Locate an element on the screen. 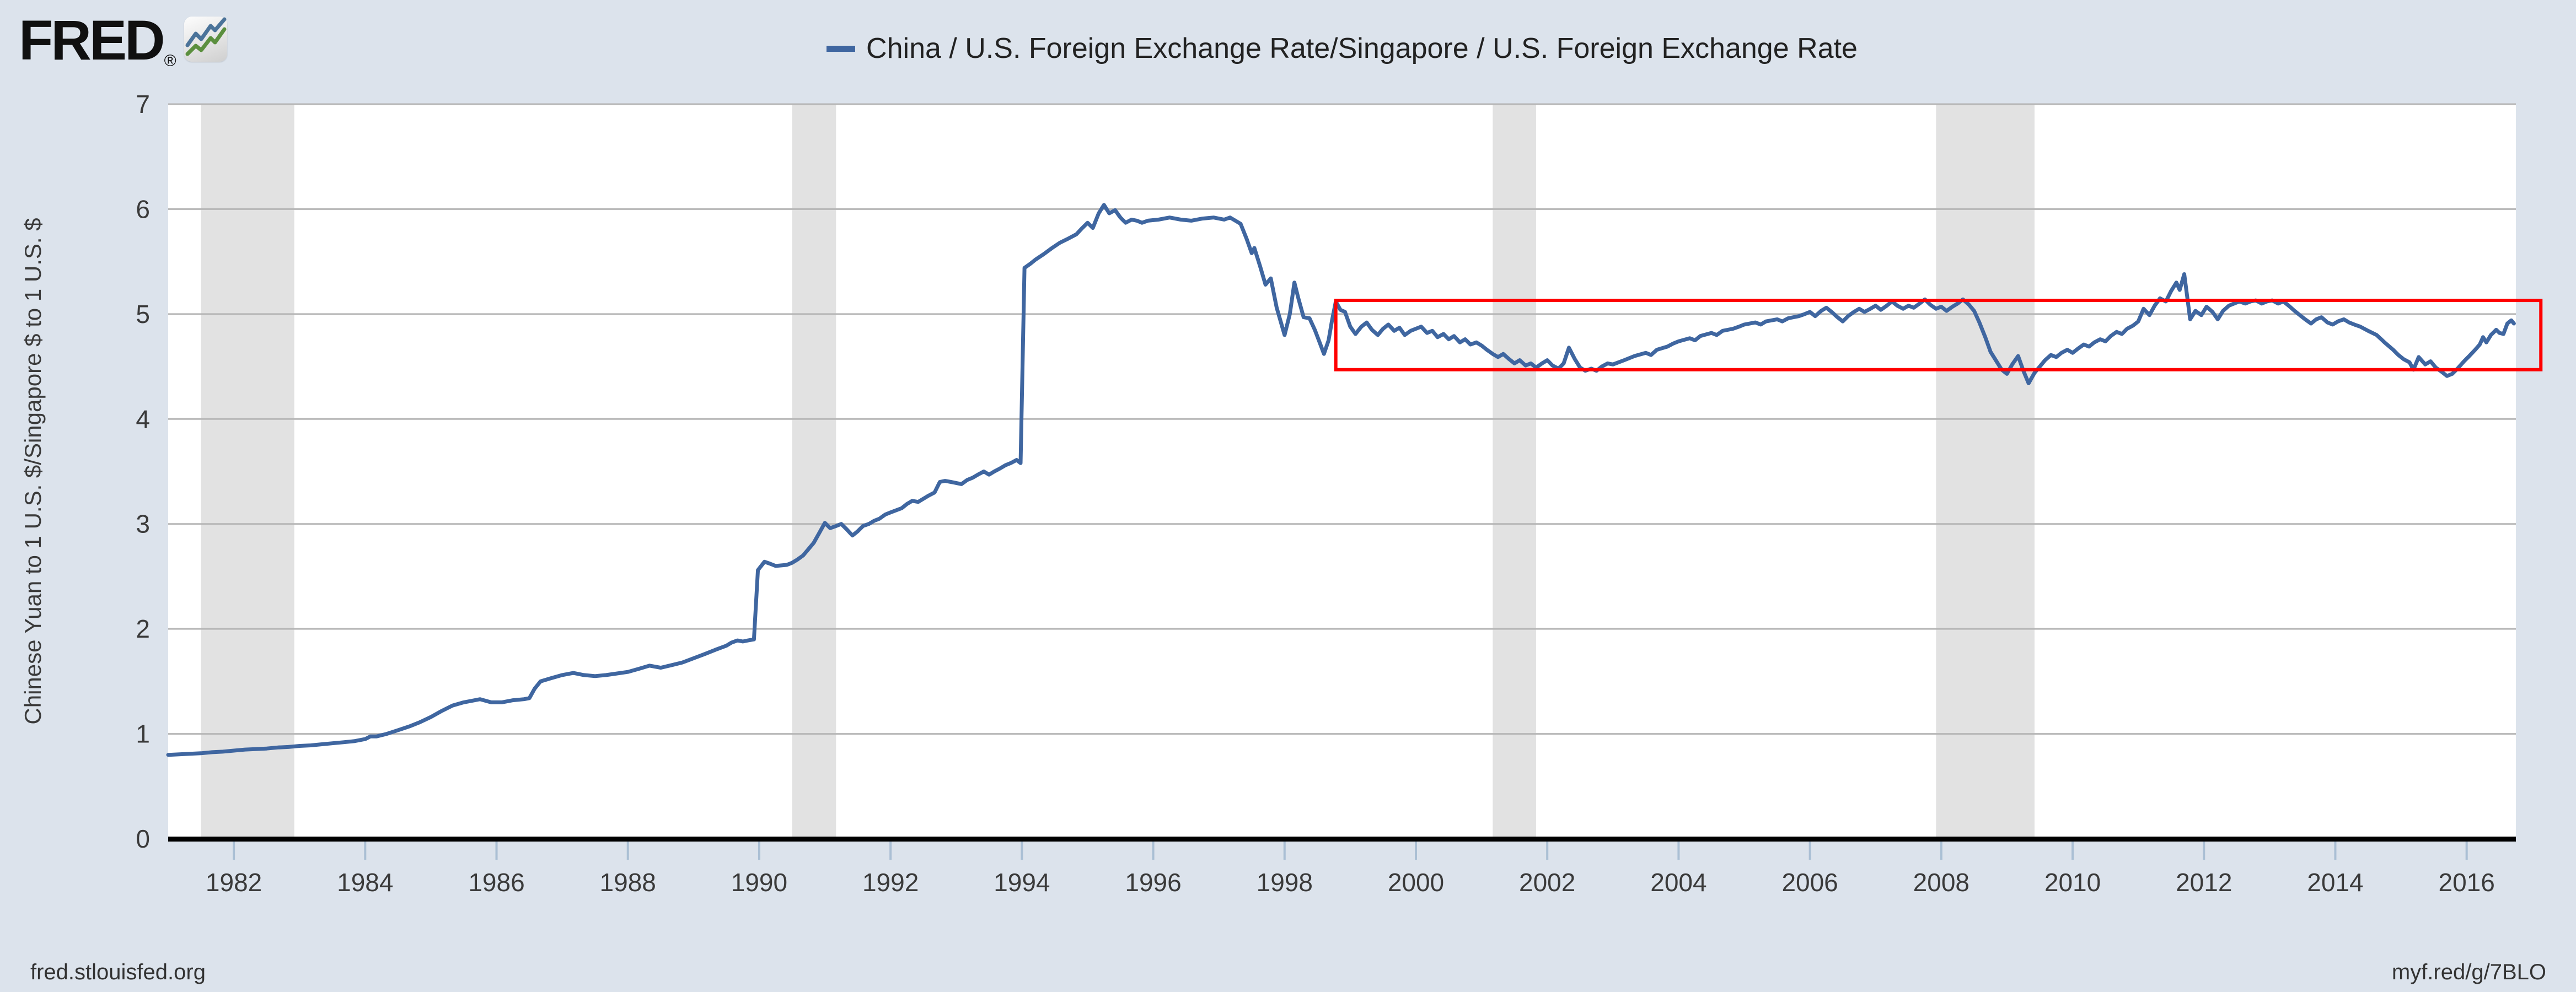 This screenshot has width=2576, height=992. svg-text: 7 is located at coordinates (143, 104).